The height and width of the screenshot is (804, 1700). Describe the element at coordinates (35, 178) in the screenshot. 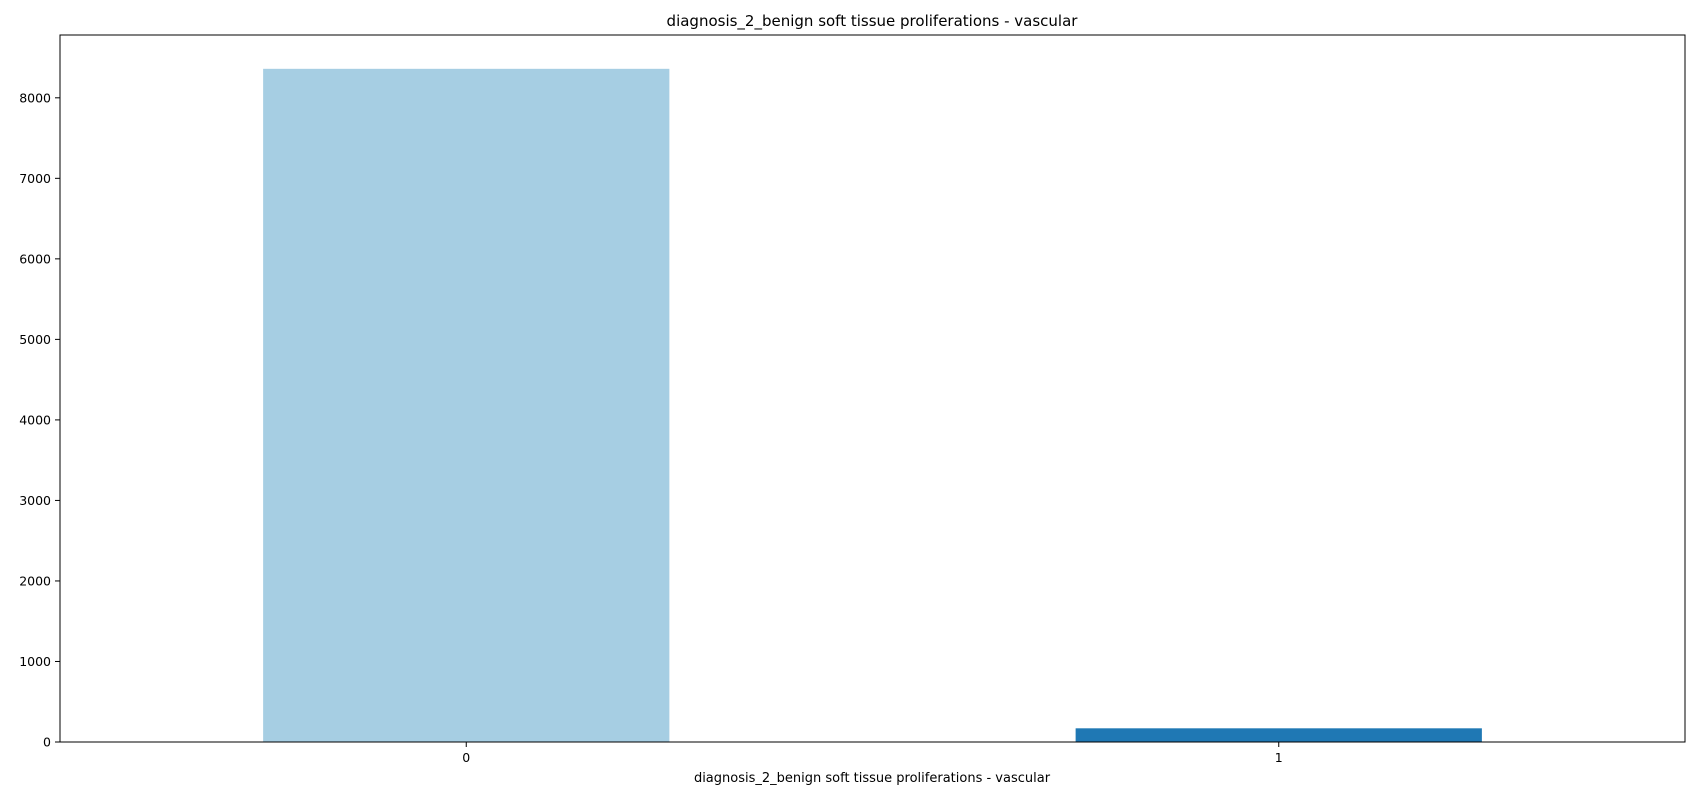

I see `y-tick-label: 7000` at that location.